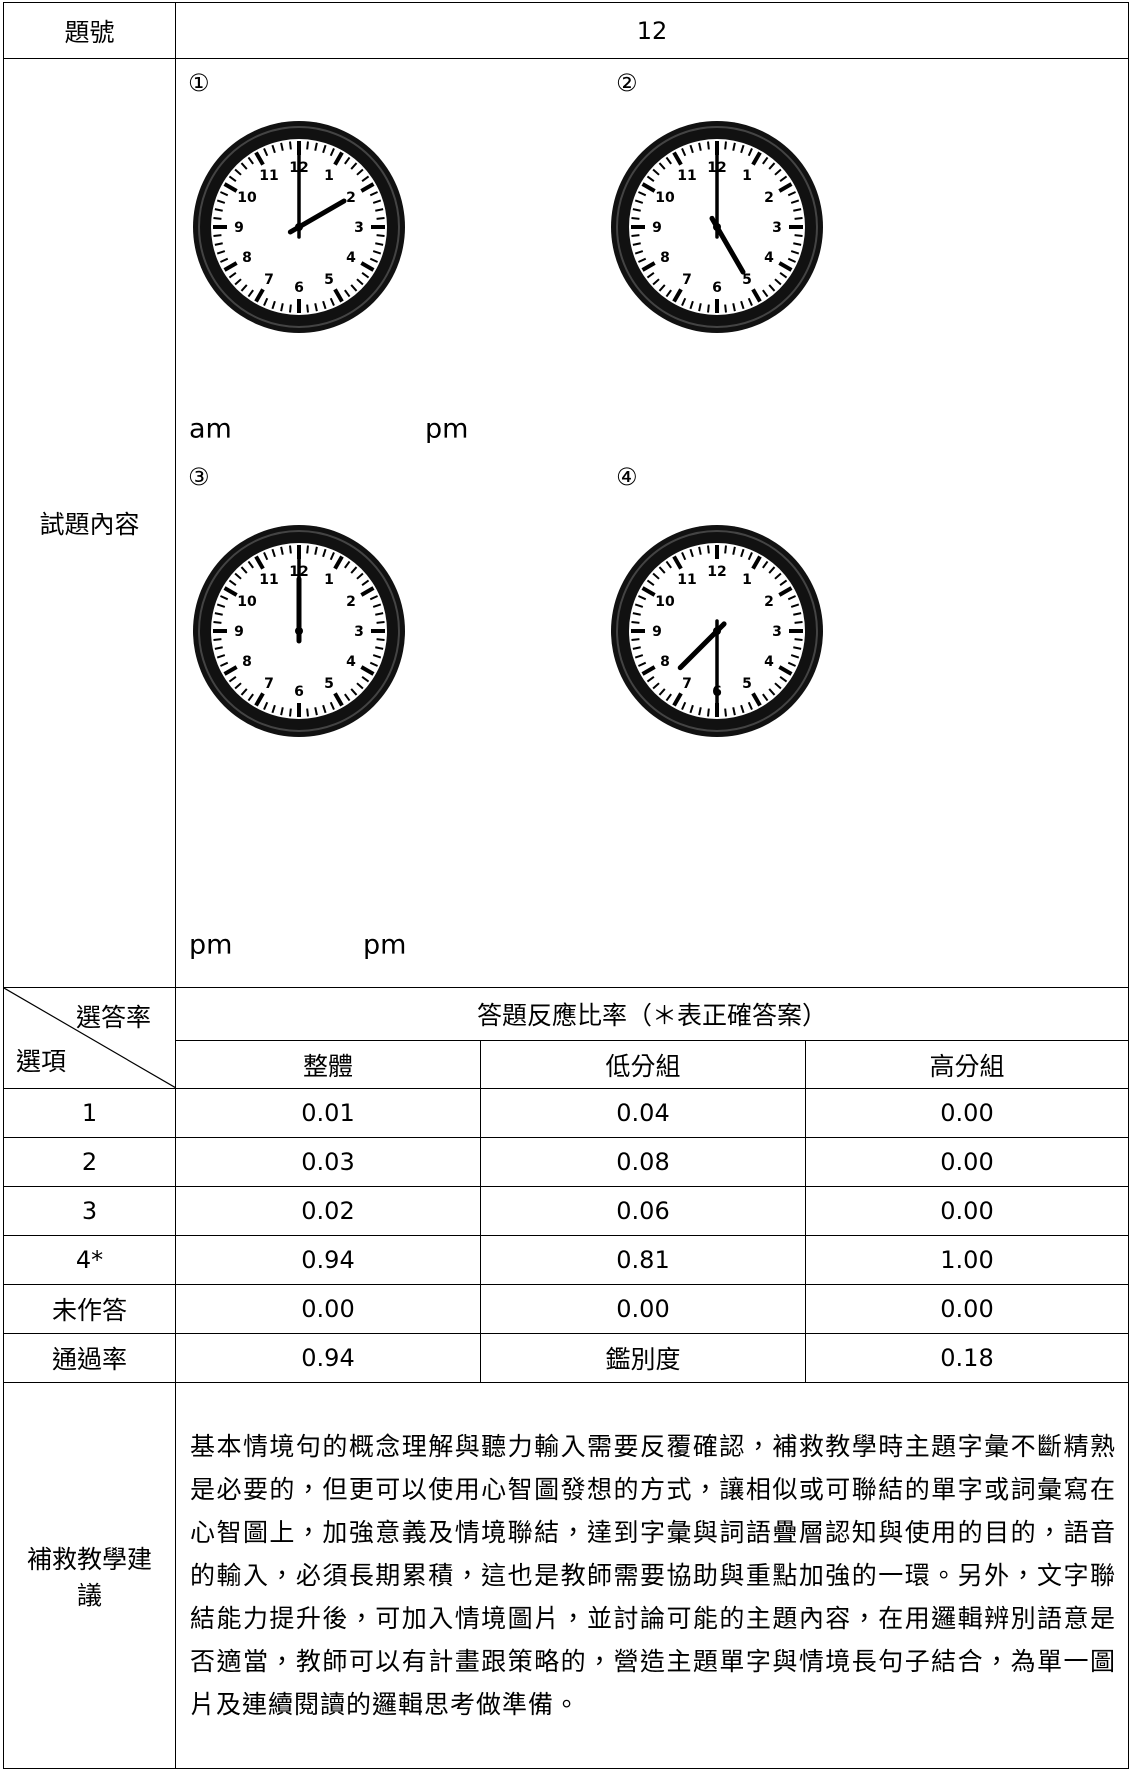  Describe the element at coordinates (359, 632) in the screenshot. I see `dial-number: 3` at that location.